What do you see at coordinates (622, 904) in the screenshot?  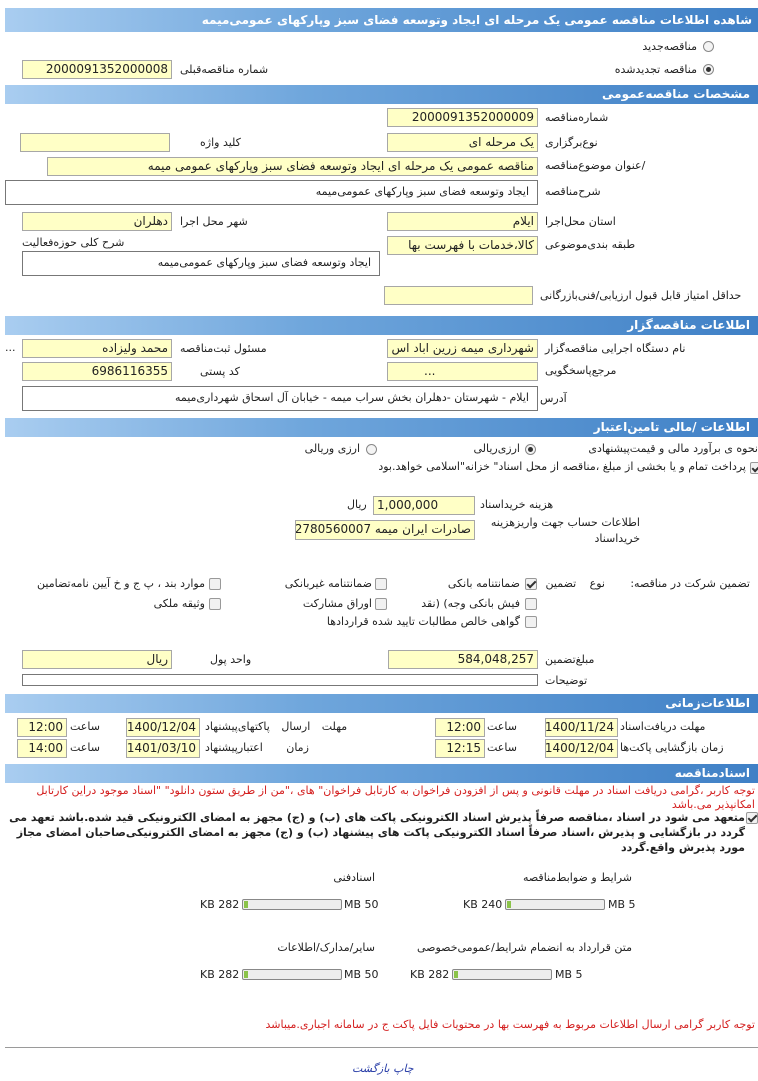 I see `file-max: 5 MB` at bounding box center [622, 904].